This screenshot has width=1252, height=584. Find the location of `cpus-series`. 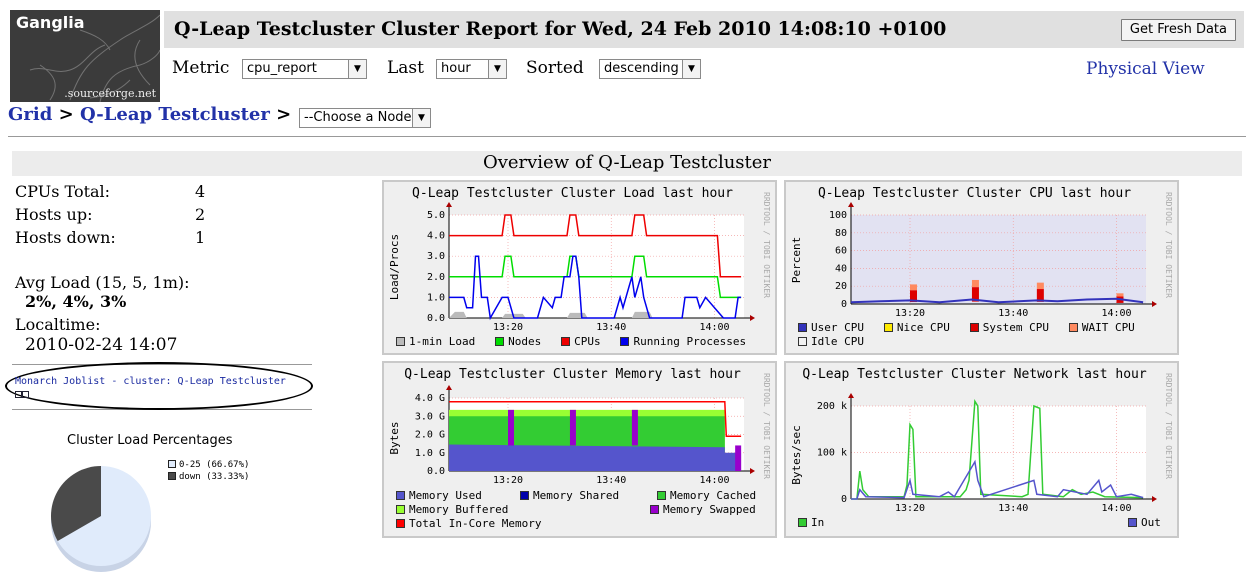

cpus-series is located at coordinates (595, 246).